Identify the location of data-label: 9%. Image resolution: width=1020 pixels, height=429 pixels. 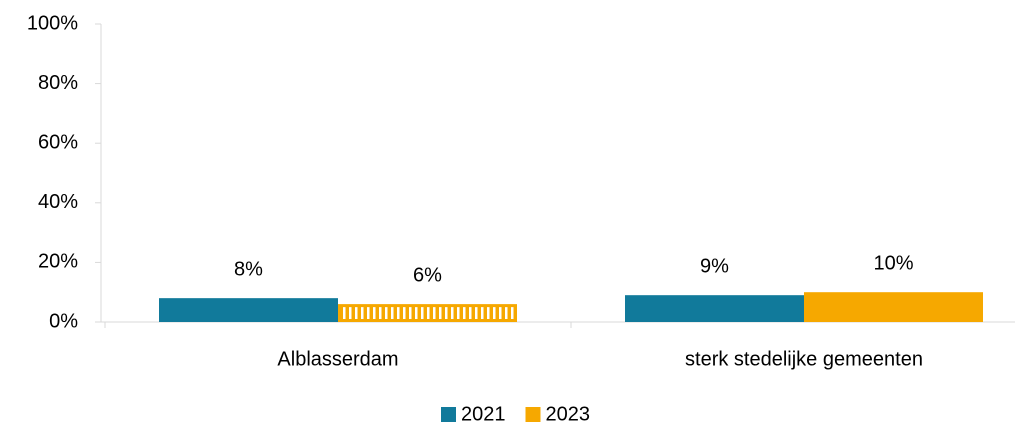
(714, 266).